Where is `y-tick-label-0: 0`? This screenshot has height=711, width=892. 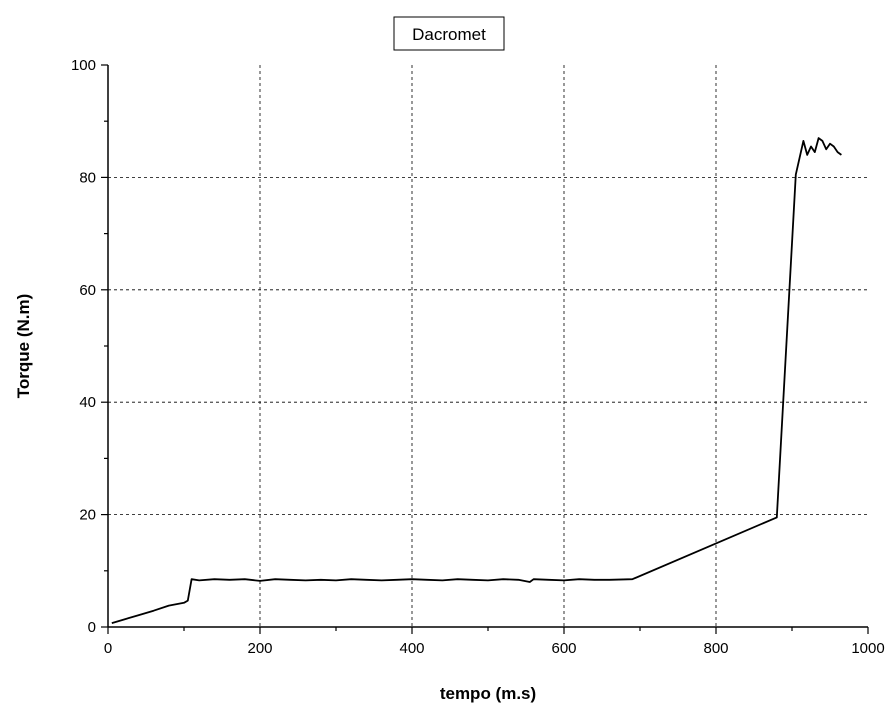
y-tick-label-0: 0 is located at coordinates (92, 627).